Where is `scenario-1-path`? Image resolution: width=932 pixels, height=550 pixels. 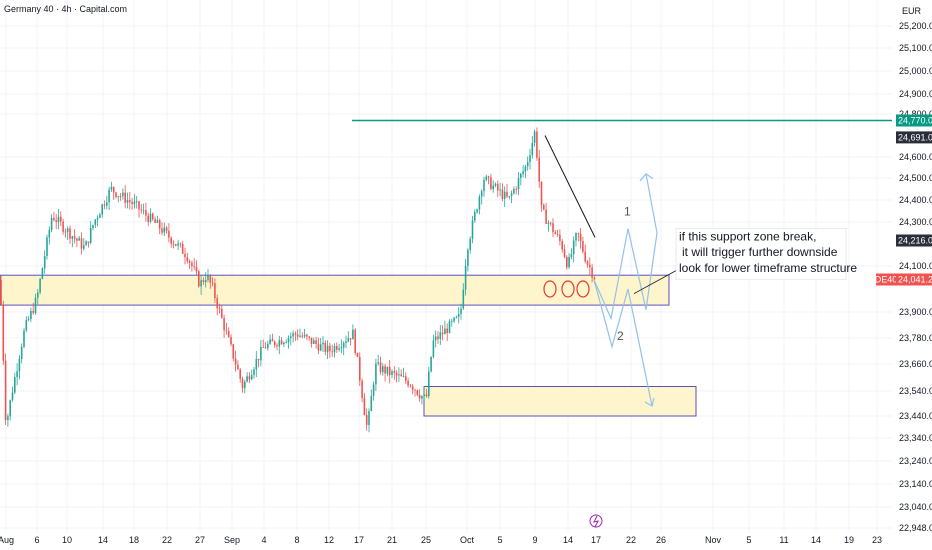
scenario-1-path is located at coordinates (625, 247).